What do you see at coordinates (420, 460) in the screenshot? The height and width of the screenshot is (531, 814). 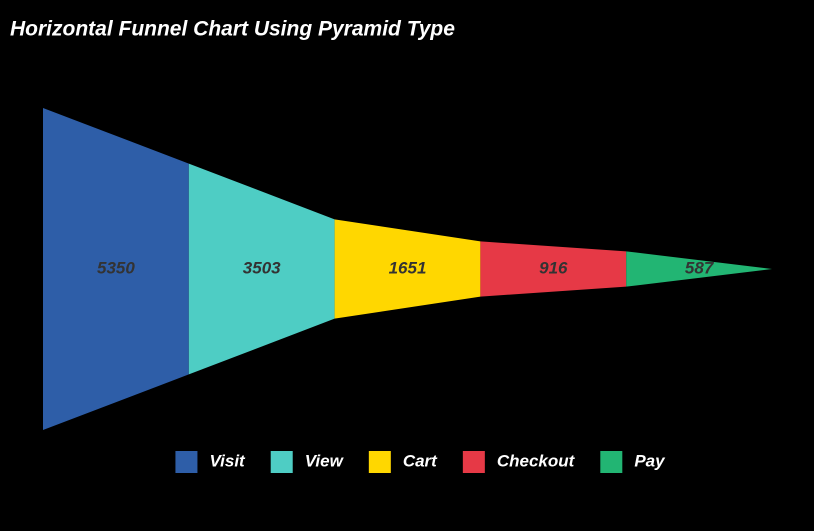 I see `legend-label: Cart` at bounding box center [420, 460].